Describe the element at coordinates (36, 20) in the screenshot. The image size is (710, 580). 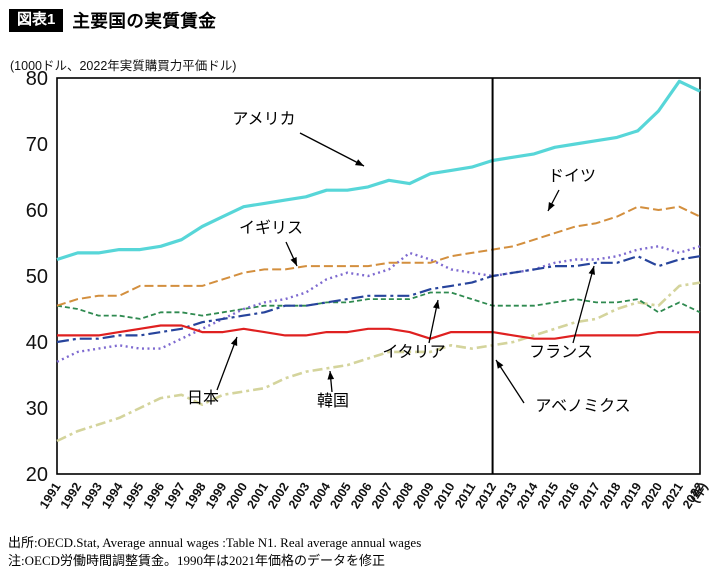
I see `figure-number-badge: 図表1` at that location.